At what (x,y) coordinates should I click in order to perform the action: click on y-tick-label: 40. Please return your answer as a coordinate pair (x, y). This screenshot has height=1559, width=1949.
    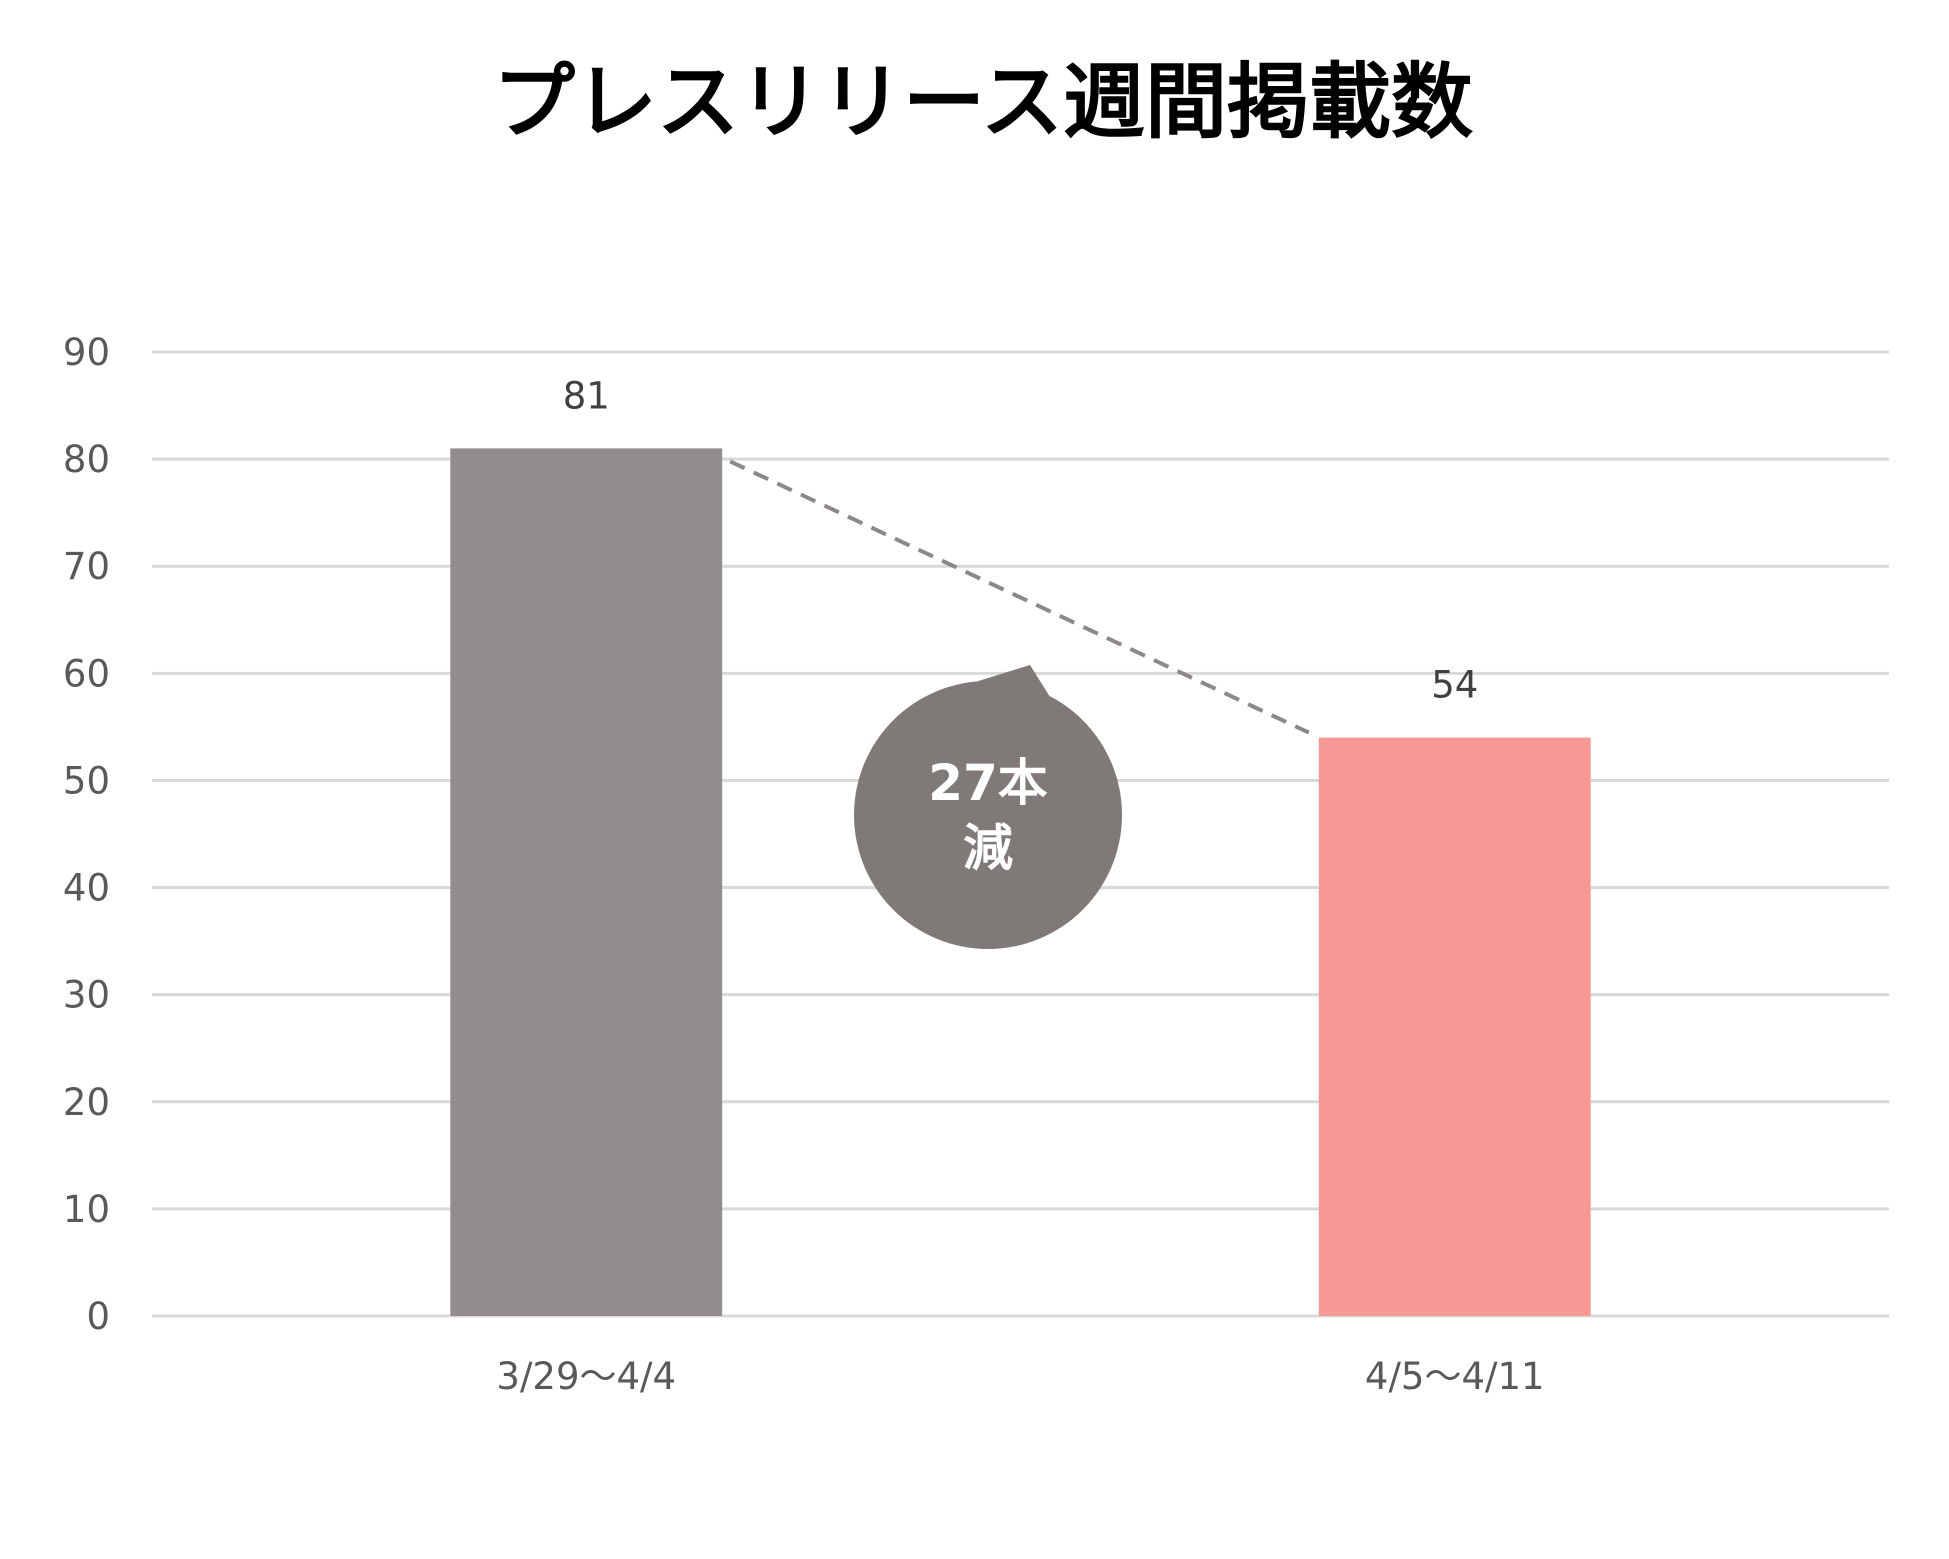
    Looking at the image, I should click on (86, 888).